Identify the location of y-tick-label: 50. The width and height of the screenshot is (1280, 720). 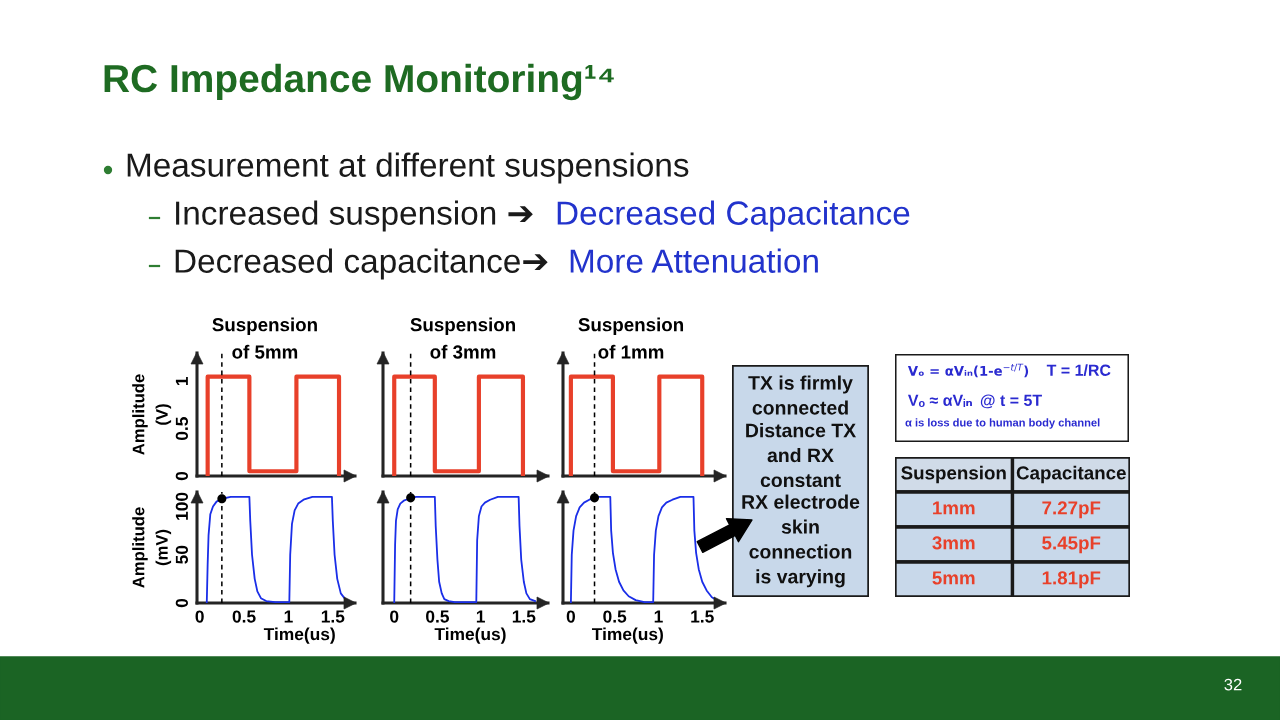
(182, 554).